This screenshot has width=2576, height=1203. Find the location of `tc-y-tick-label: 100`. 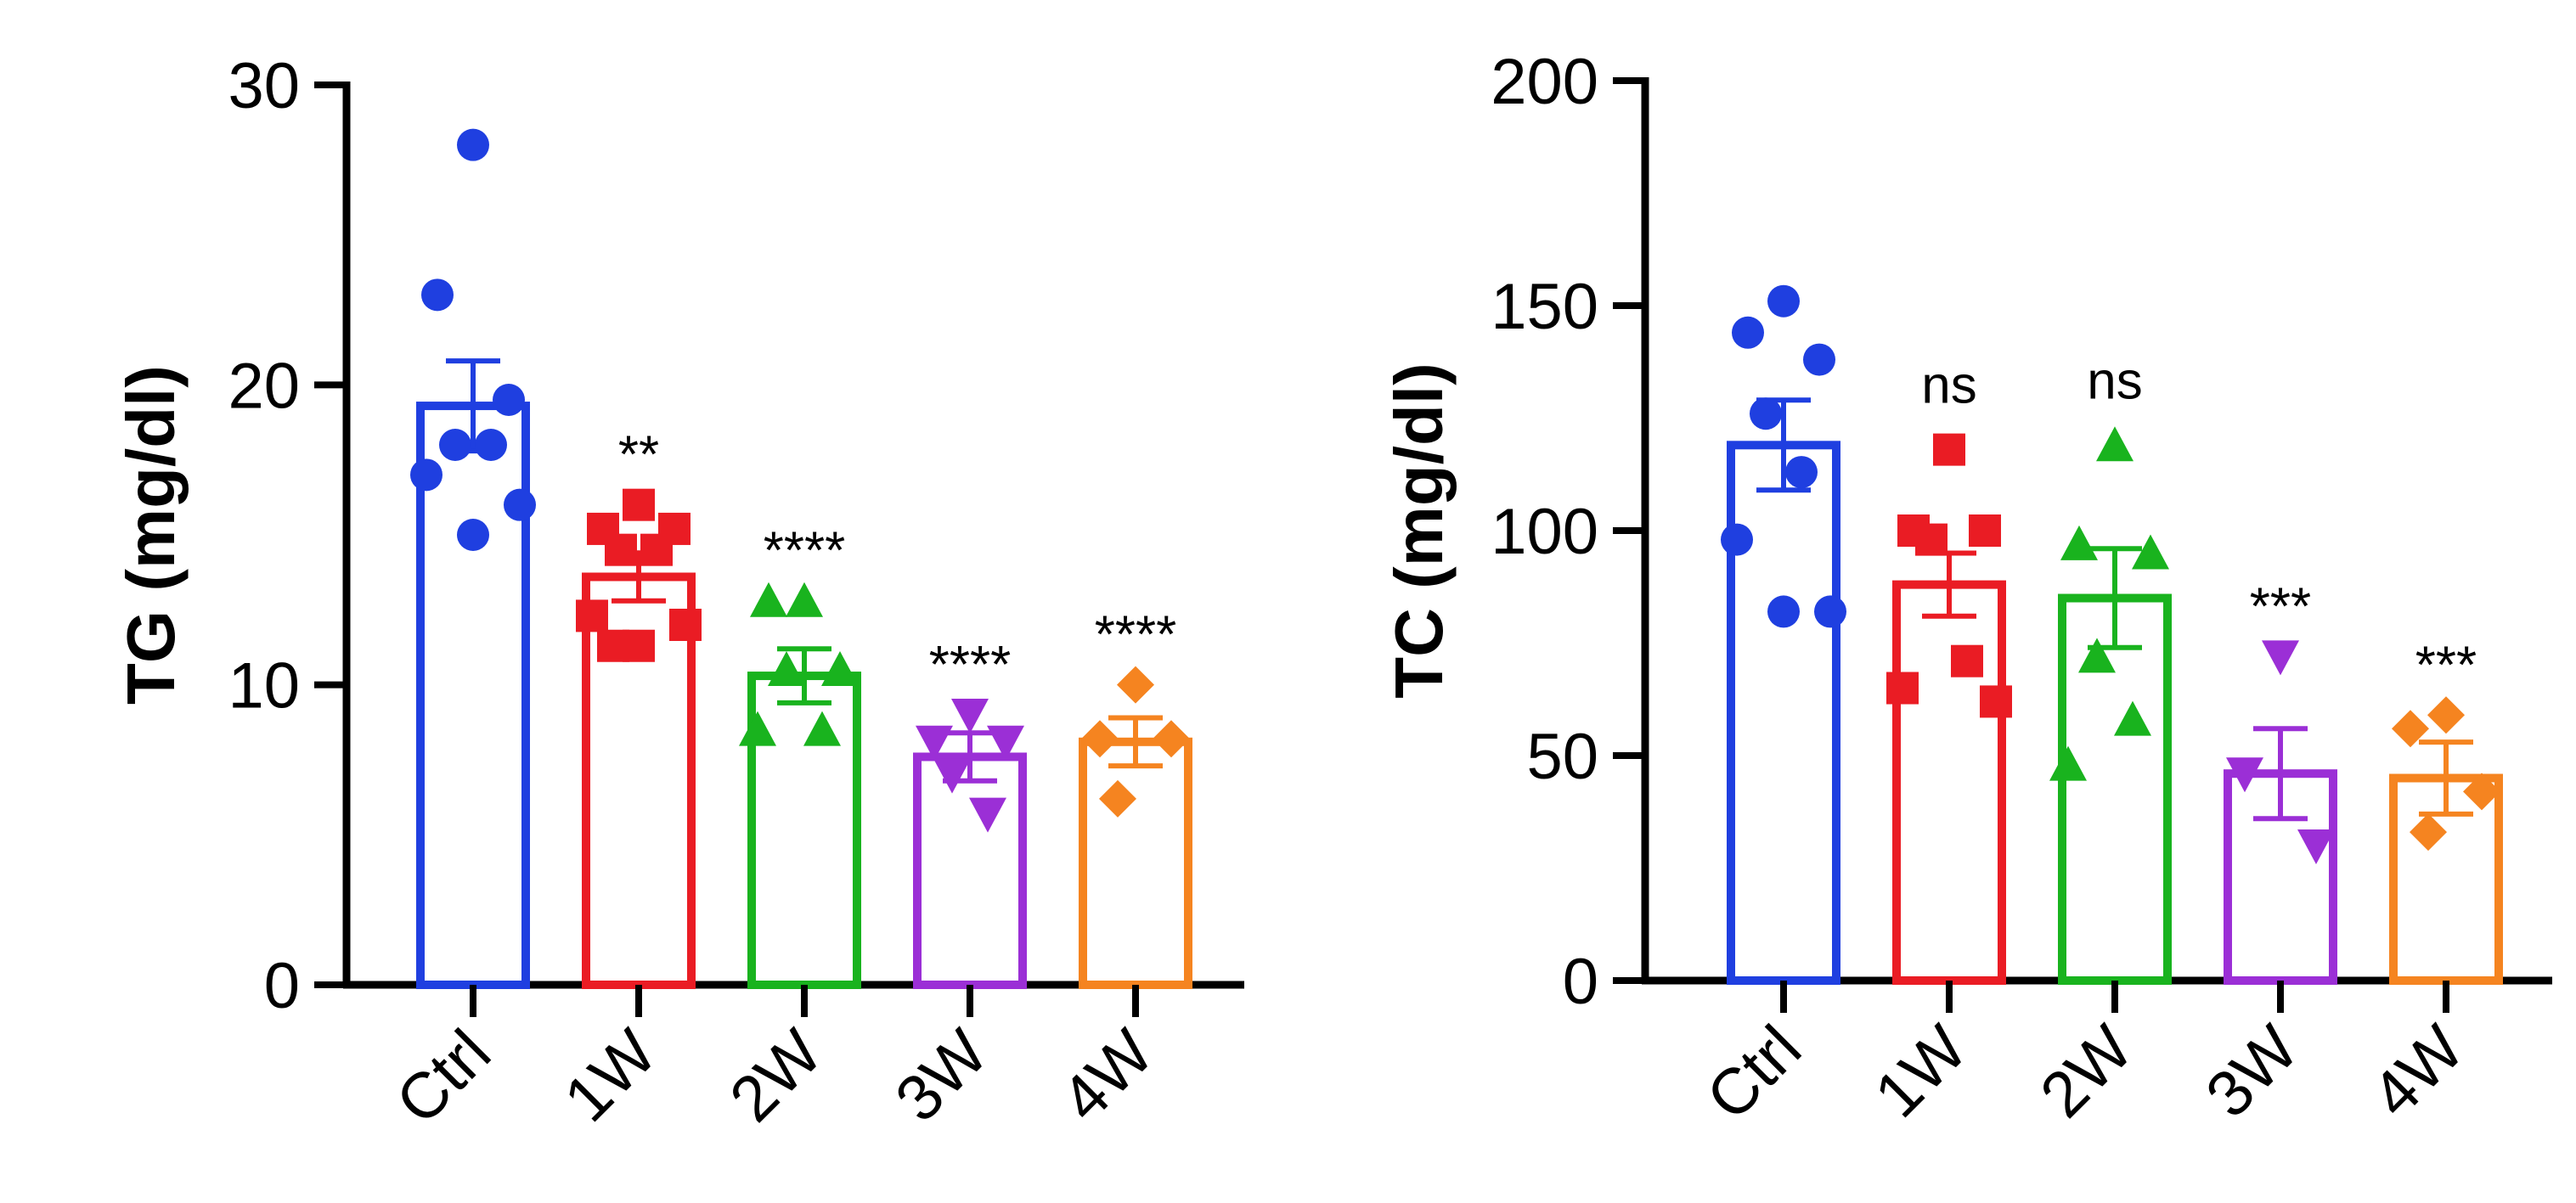

tc-y-tick-label: 100 is located at coordinates (1544, 532).